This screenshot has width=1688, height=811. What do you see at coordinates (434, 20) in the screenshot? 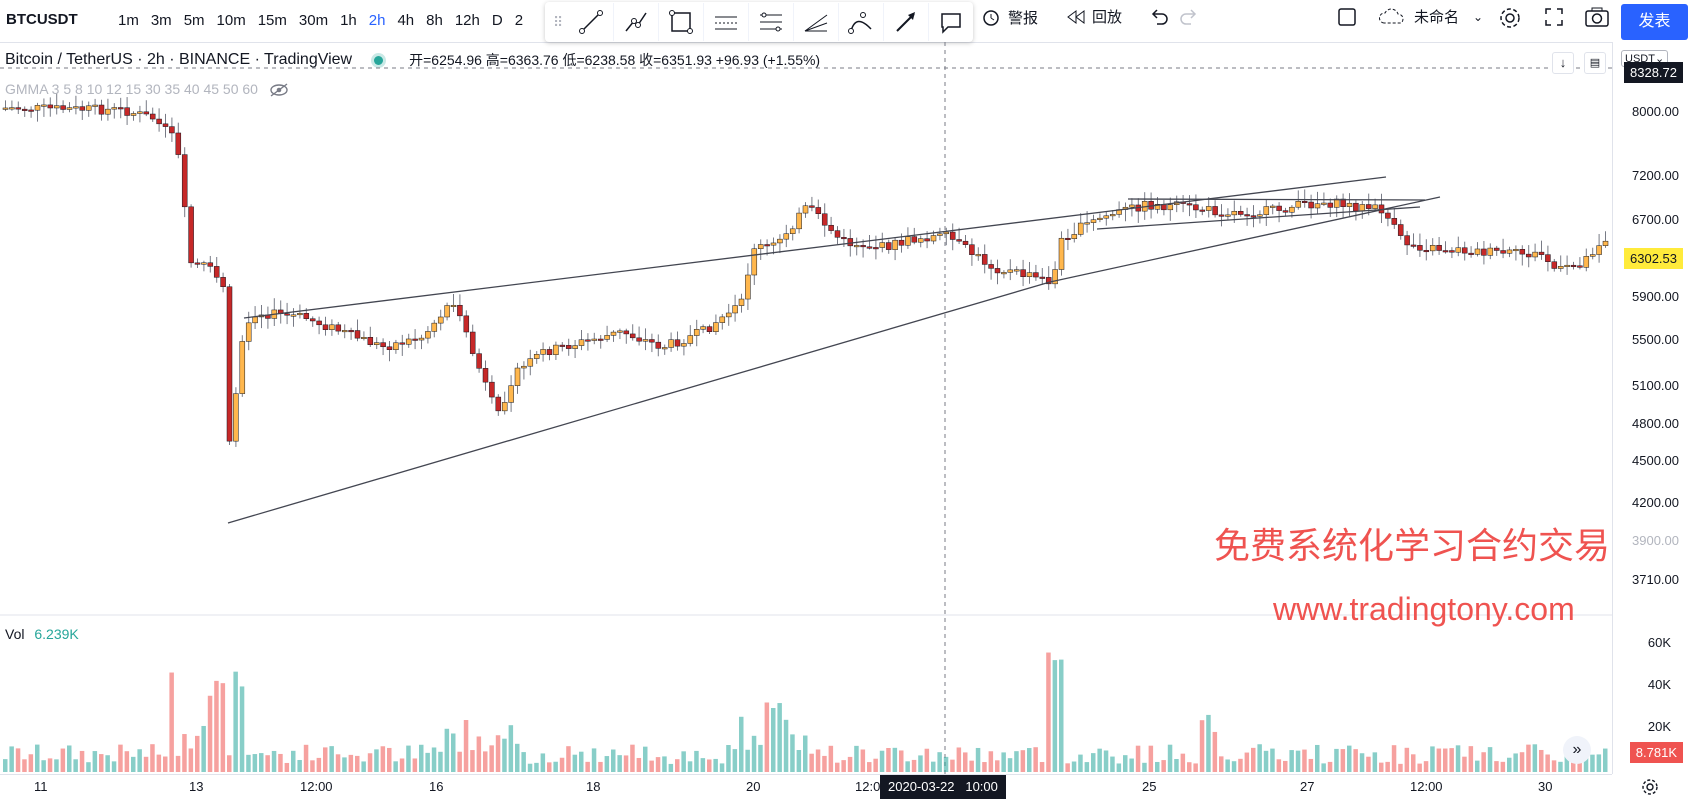
I see `interval-8h: 8h` at bounding box center [434, 20].